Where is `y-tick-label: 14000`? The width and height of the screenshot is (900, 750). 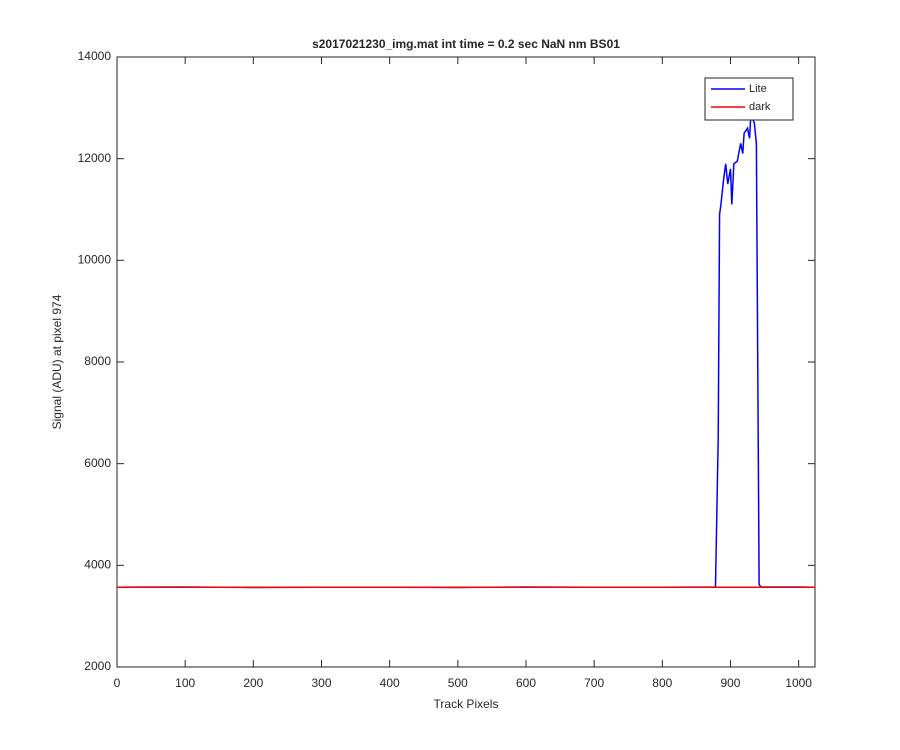
y-tick-label: 14000 is located at coordinates (95, 56).